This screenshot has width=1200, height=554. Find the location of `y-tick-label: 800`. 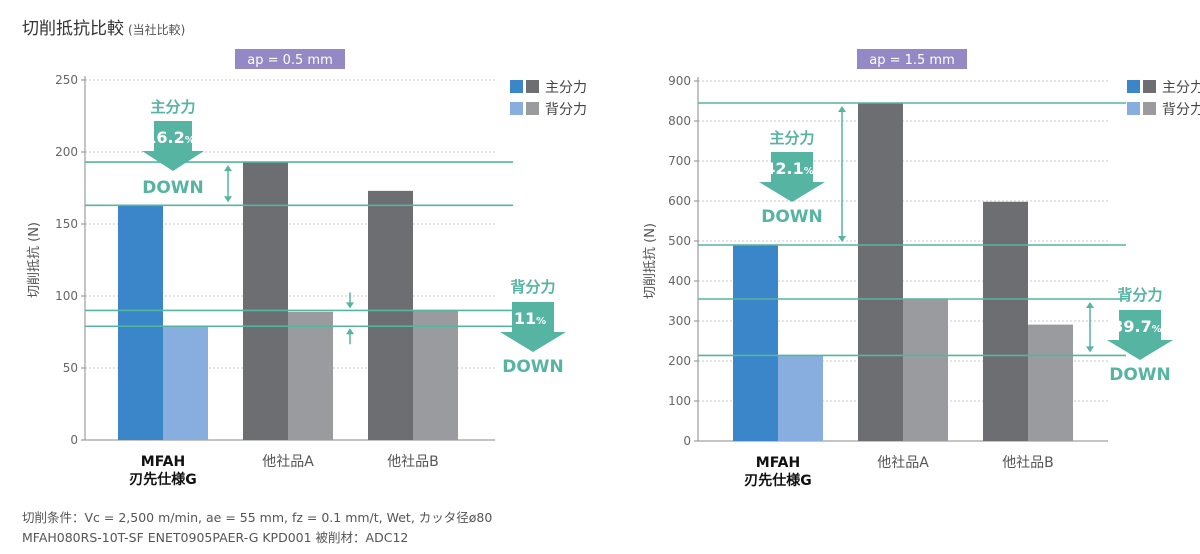

y-tick-label: 800 is located at coordinates (679, 121).